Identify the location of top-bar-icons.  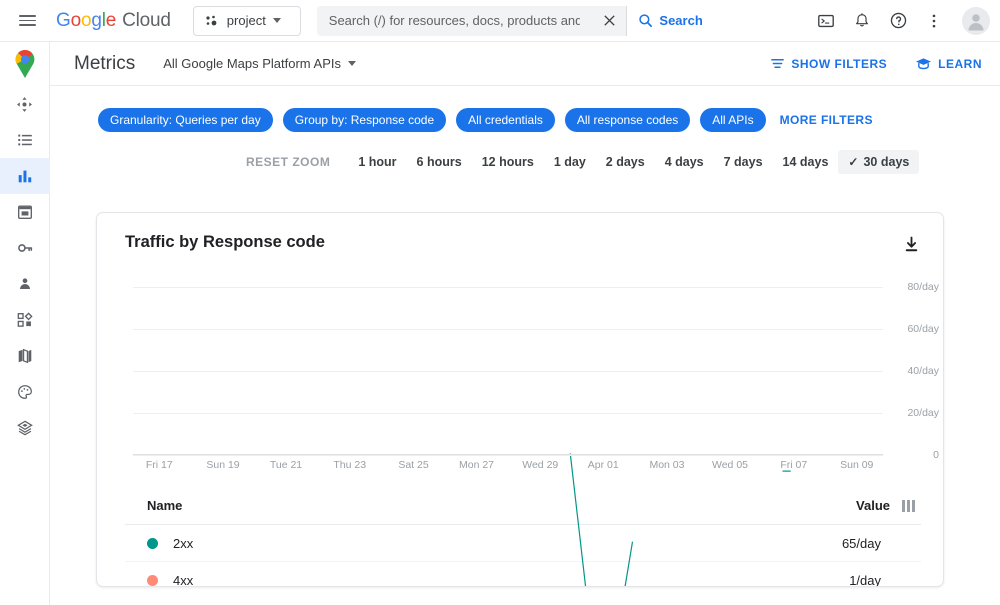
(895, 21).